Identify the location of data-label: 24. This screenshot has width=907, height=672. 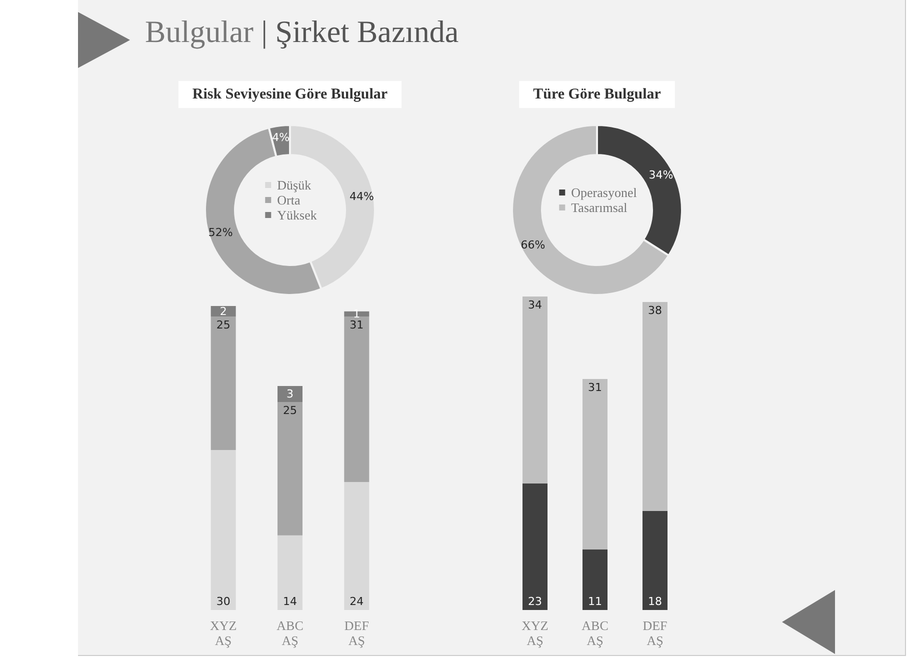
(357, 601).